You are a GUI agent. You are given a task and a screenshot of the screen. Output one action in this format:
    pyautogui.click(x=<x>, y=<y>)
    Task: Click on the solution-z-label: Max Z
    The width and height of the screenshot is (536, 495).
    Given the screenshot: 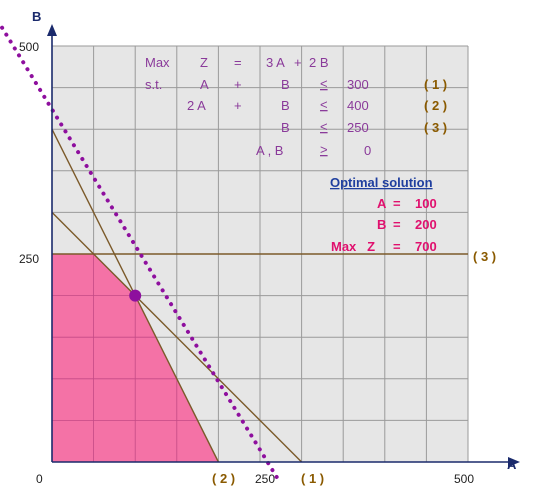 What is the action you would take?
    pyautogui.click(x=353, y=246)
    